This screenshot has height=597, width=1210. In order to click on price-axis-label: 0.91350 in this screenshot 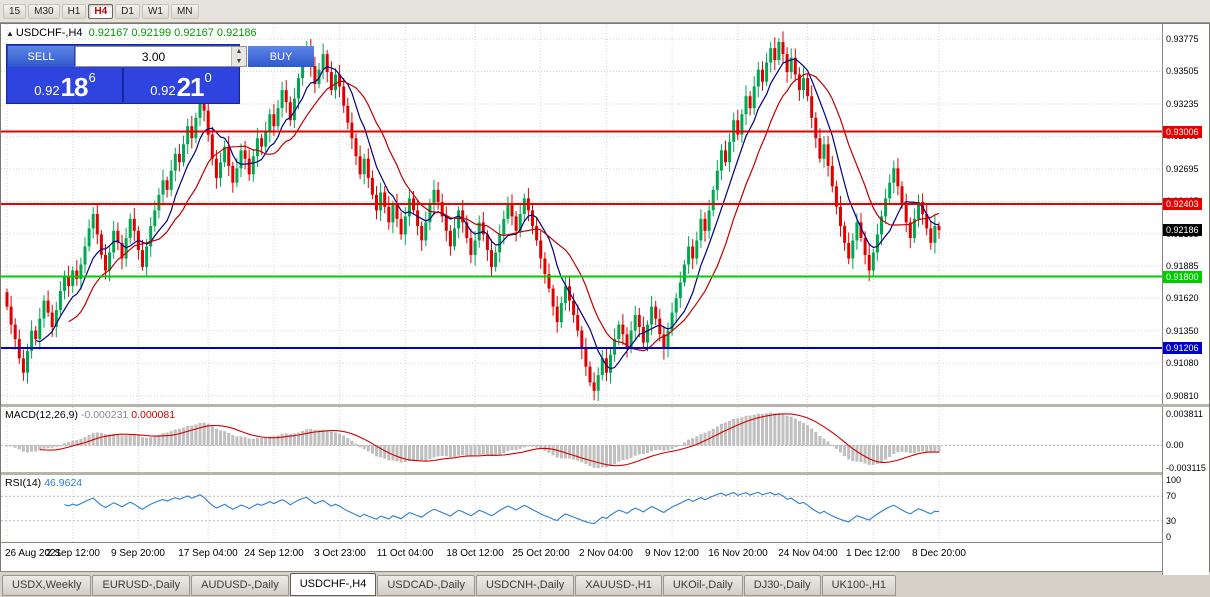, I will do `click(1182, 331)`.